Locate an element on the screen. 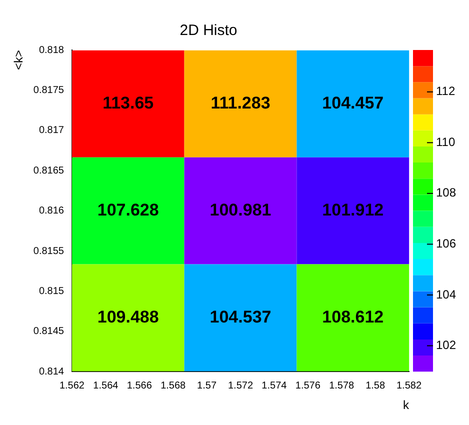  data-label: 107.628 is located at coordinates (128, 210).